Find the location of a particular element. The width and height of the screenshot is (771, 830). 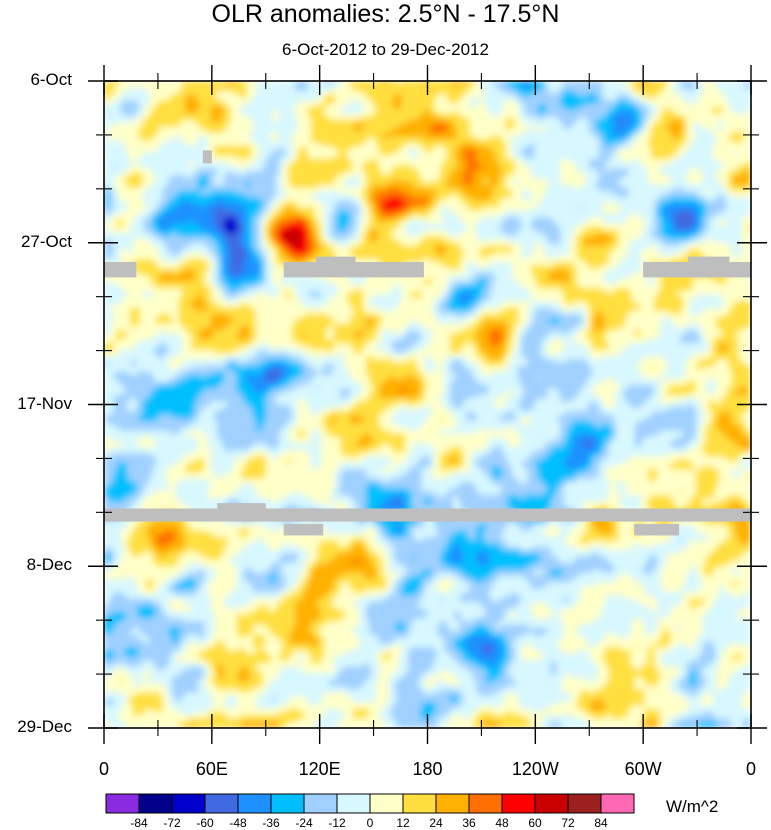

colorbar-level-label: 72 is located at coordinates (568, 823).